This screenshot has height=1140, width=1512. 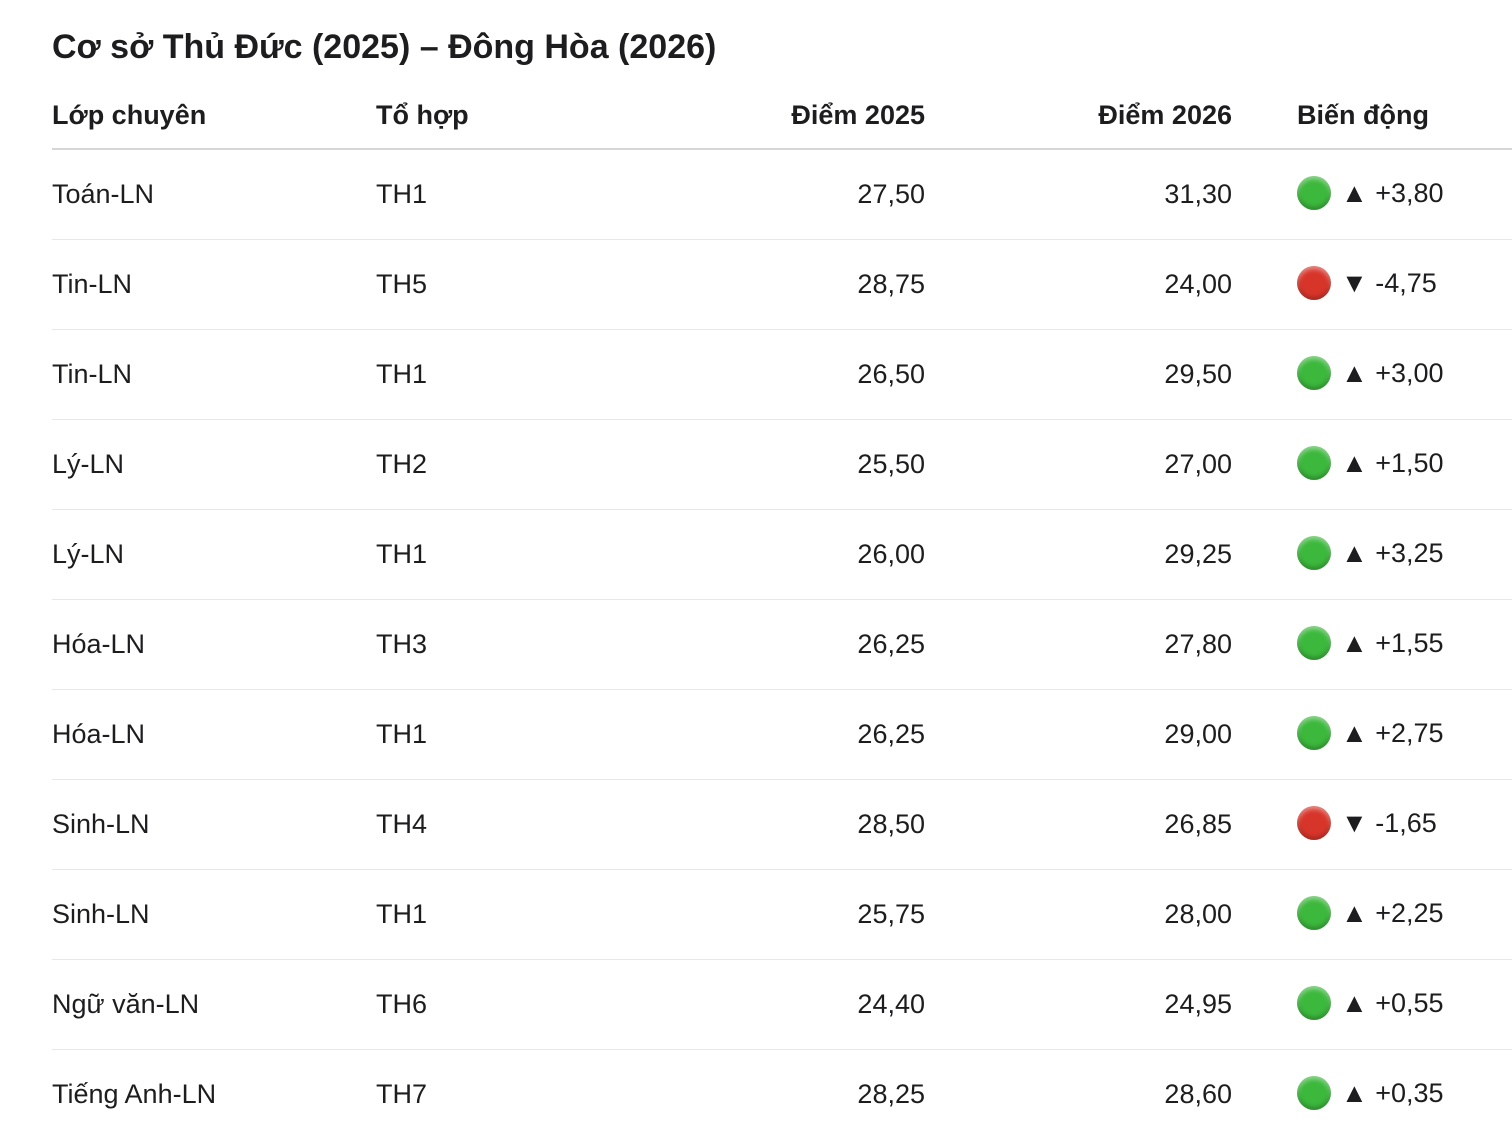 What do you see at coordinates (526, 824) in the screenshot?
I see `cell: TH4` at bounding box center [526, 824].